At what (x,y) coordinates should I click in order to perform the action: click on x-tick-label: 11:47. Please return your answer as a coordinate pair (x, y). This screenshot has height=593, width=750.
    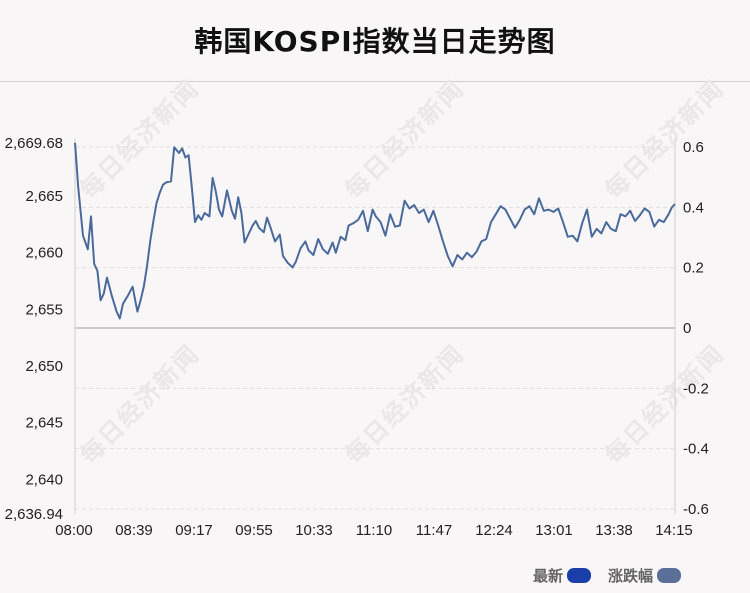
    Looking at the image, I should click on (434, 530).